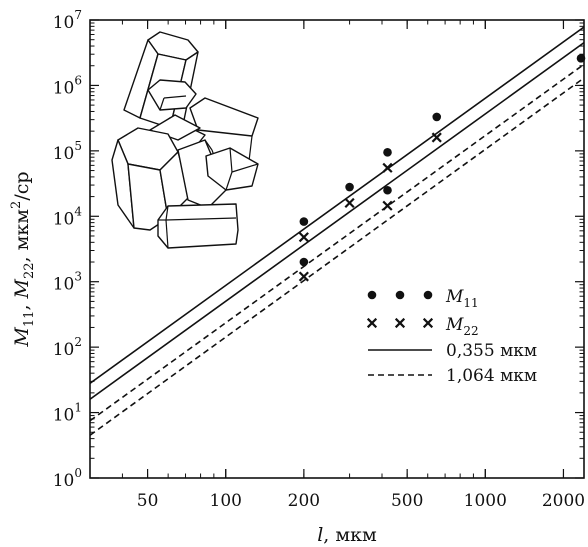 This screenshot has width=588, height=547. What do you see at coordinates (491, 376) in the screenshot?
I see `legend-label: 1,064 мкм` at bounding box center [491, 376].